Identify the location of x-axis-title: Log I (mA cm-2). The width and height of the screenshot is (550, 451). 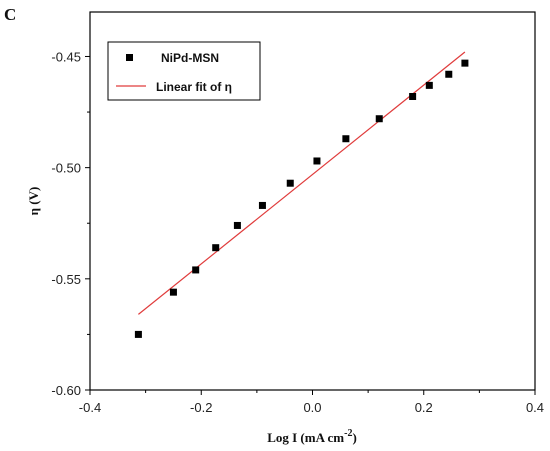
(312, 436).